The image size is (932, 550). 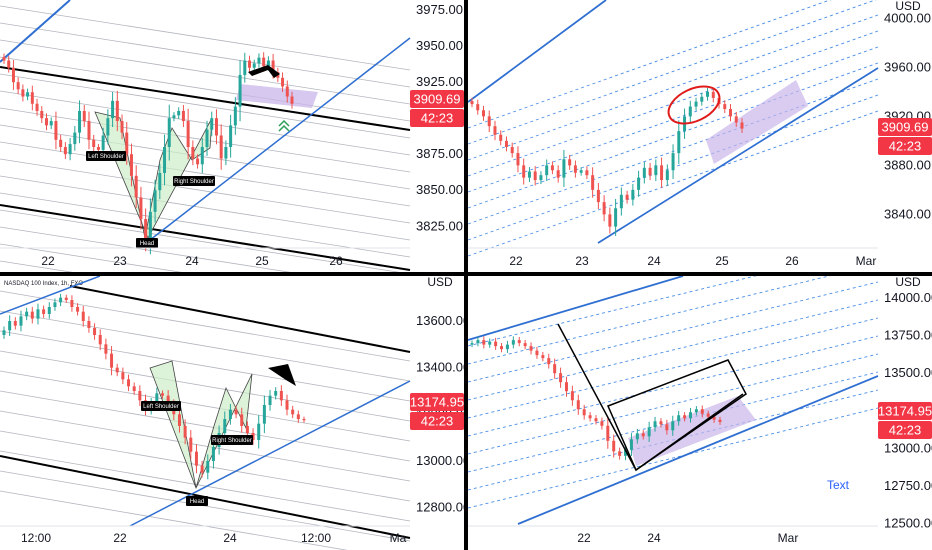 I want to click on x-axis-tick-label: 26, so click(x=336, y=261).